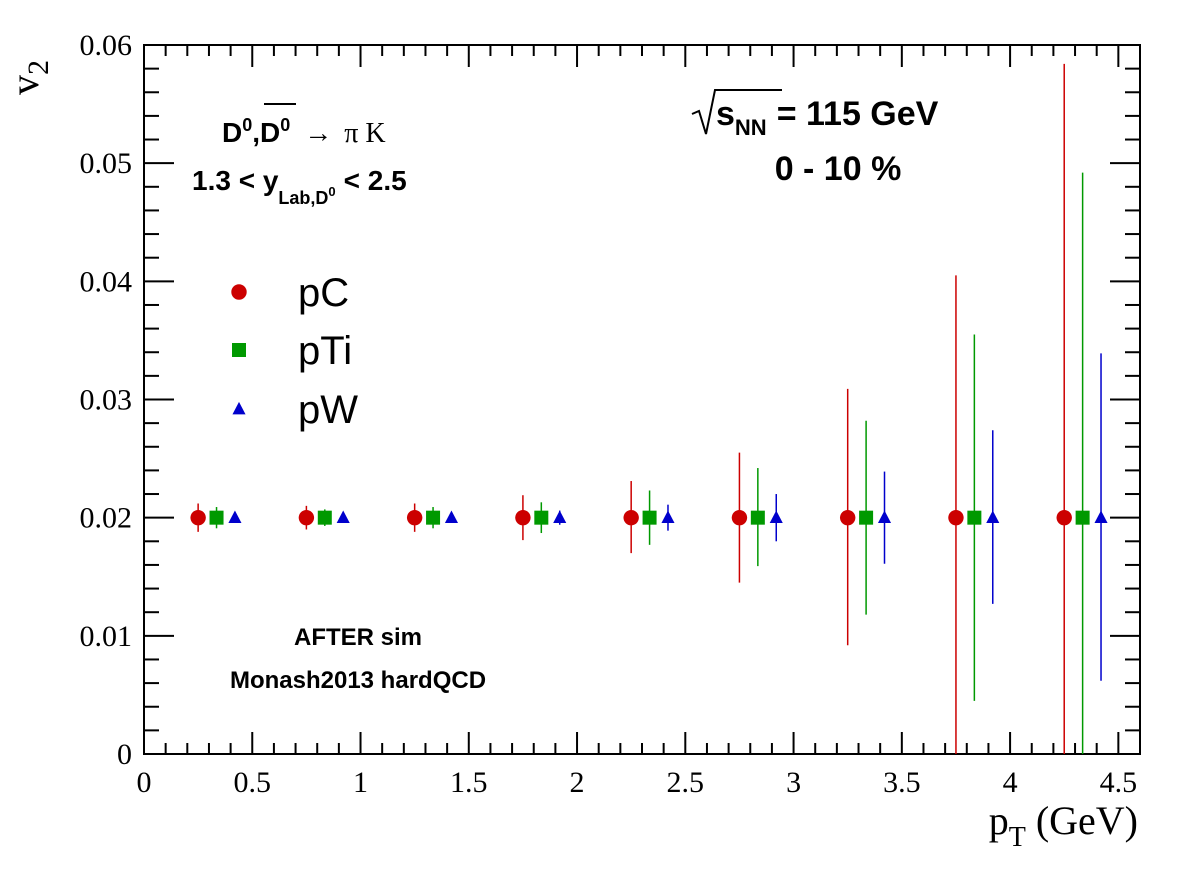 The image size is (1198, 876). What do you see at coordinates (469, 782) in the screenshot?
I see `x-tick-label: 1.5` at bounding box center [469, 782].